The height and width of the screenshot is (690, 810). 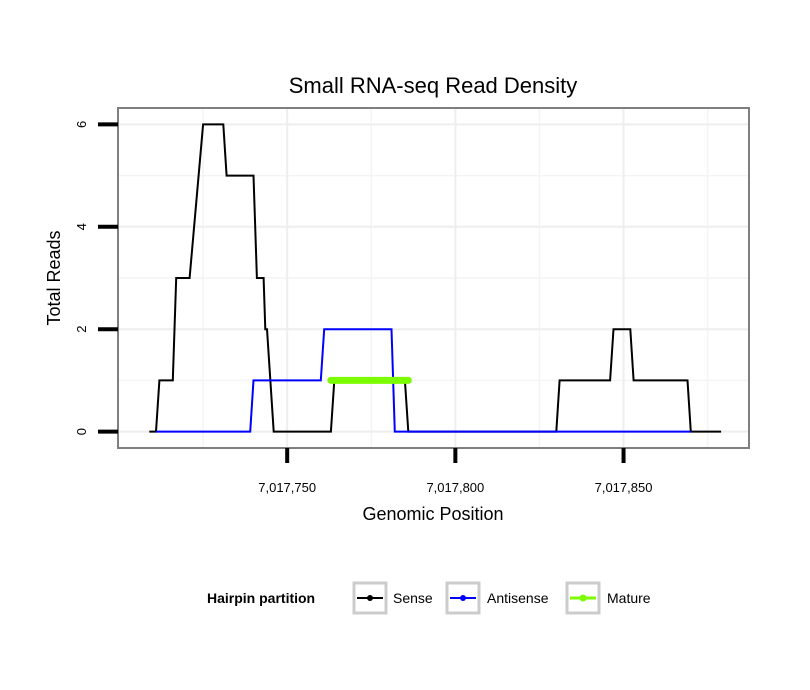 What do you see at coordinates (81, 431) in the screenshot?
I see `y-tick-label: 0` at bounding box center [81, 431].